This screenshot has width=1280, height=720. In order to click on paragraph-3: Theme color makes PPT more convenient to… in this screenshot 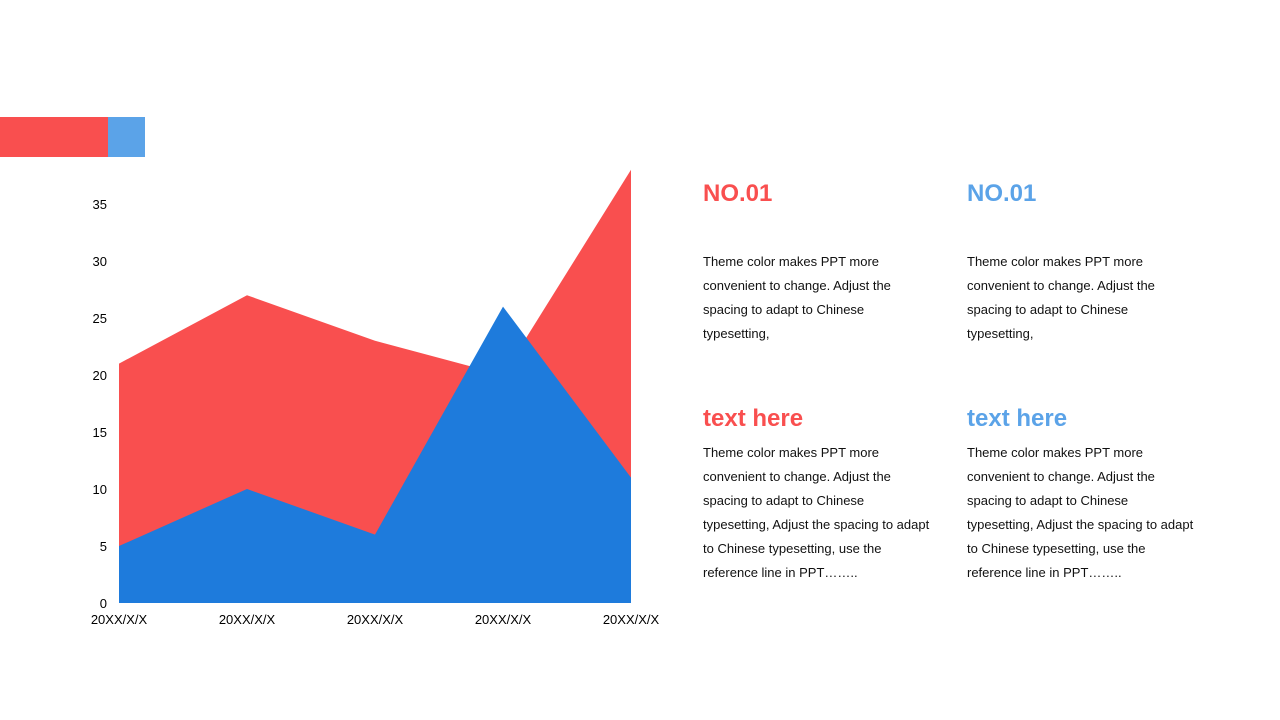, I will do `click(1061, 297)`.